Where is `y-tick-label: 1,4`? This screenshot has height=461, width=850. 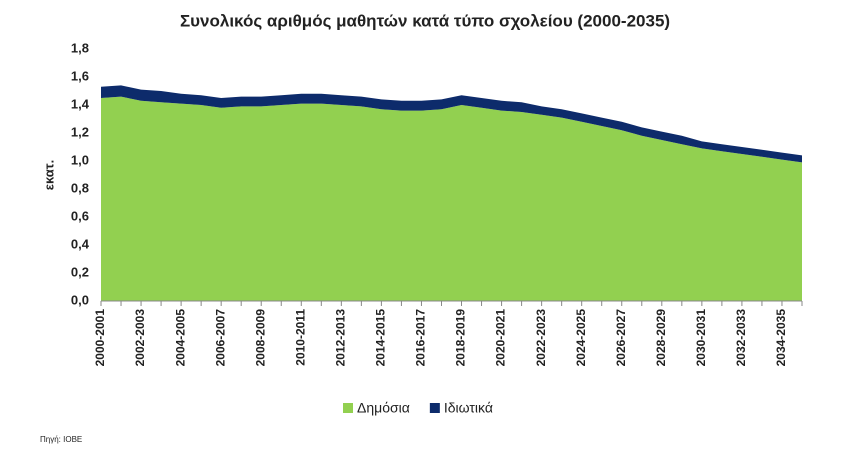
y-tick-label: 1,4 is located at coordinates (80, 103).